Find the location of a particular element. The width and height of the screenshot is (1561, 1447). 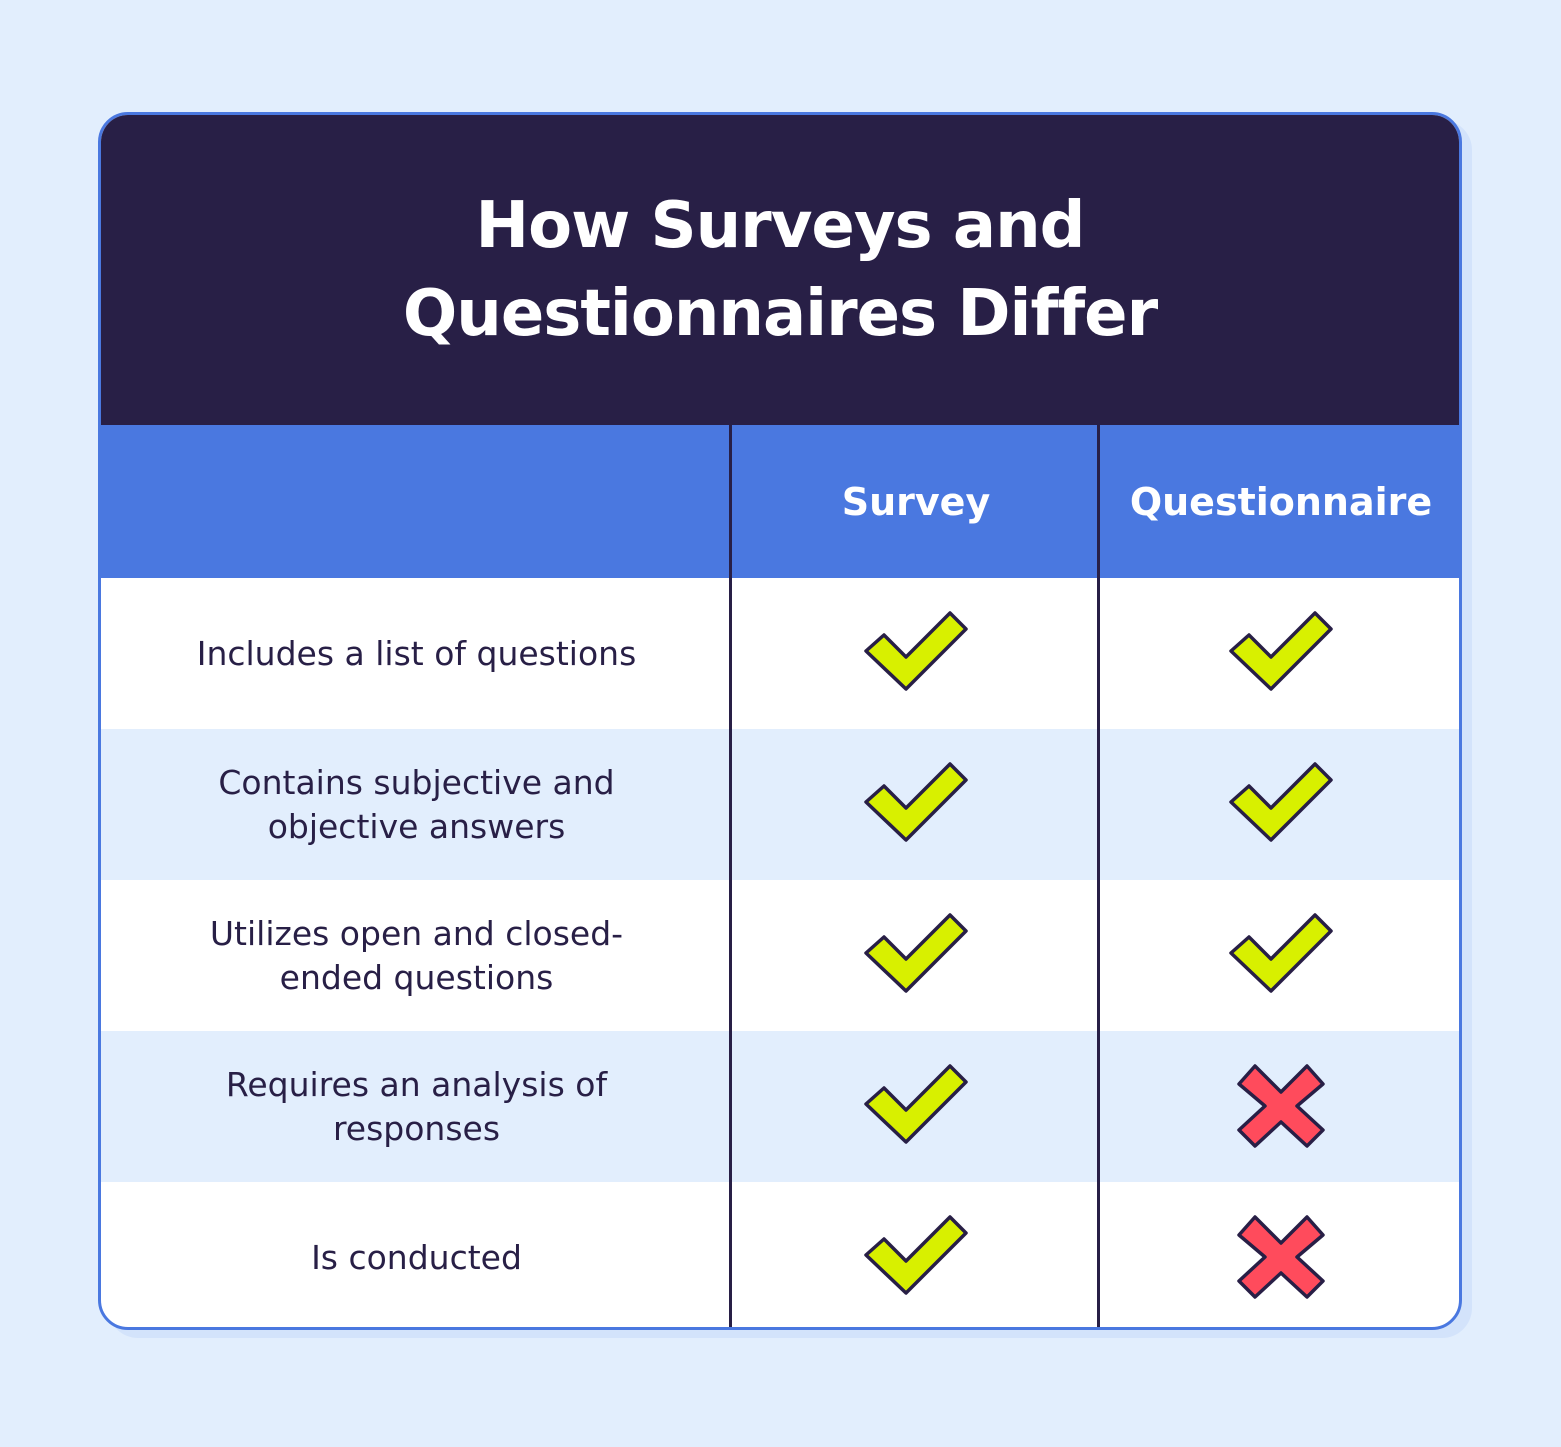

row-label: Is conducted is located at coordinates (416, 1254).